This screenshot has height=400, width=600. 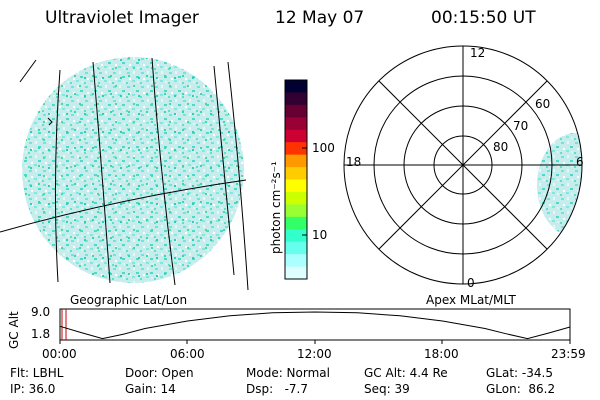 I want to click on time-label: 00:15:50 UT, so click(x=483, y=18).